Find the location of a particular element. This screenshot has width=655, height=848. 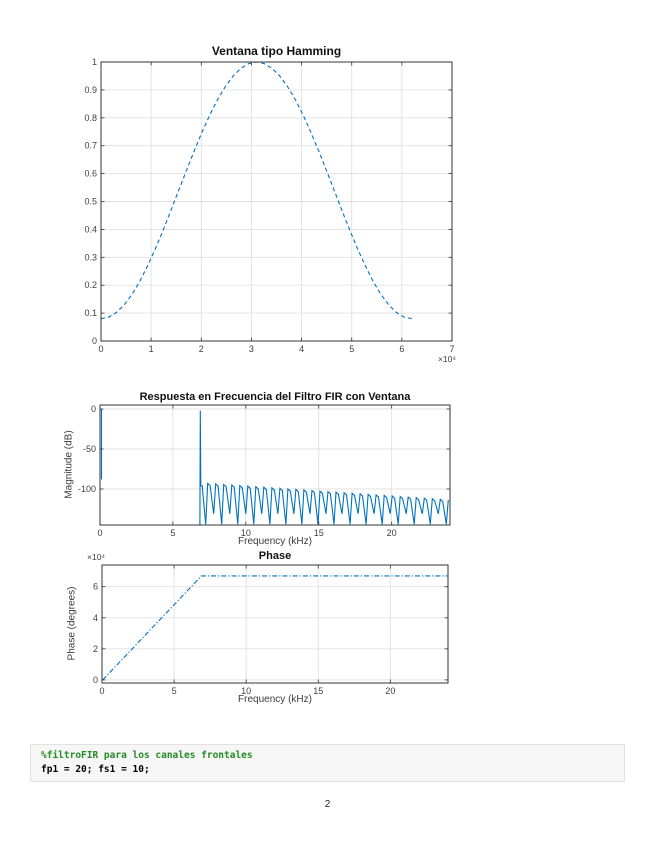

hamming-chart-title: Ventana tipo Hamming is located at coordinates (276, 51).